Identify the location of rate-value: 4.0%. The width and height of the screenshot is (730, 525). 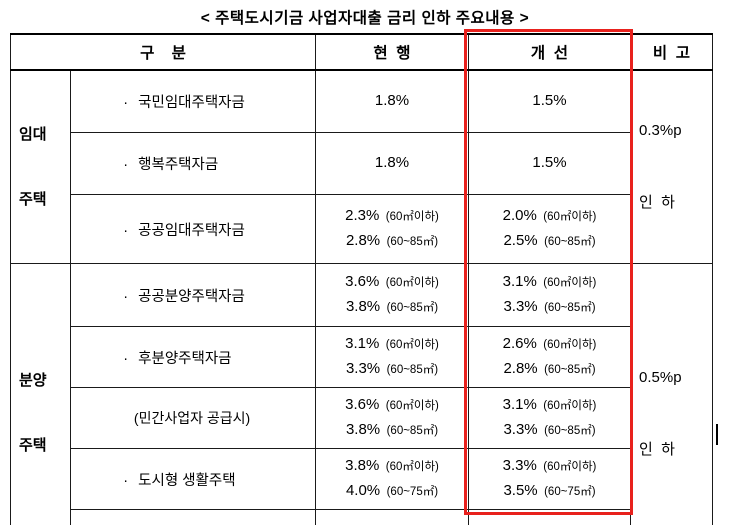
(363, 490).